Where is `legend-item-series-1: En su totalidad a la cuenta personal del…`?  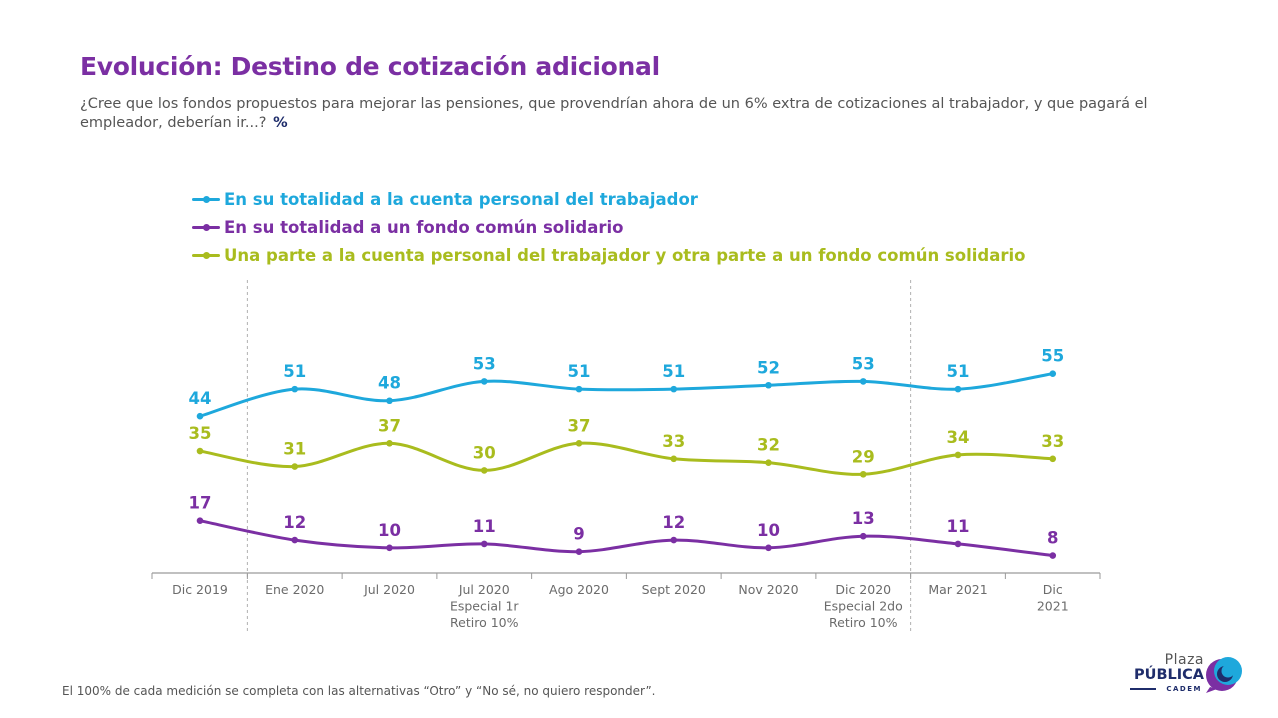 legend-item-series-1: En su totalidad a la cuenta personal del… is located at coordinates (608, 199).